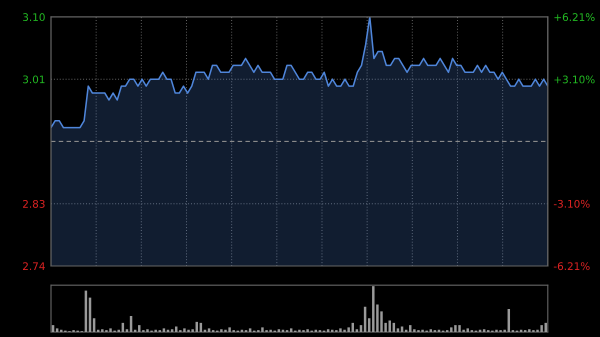 The height and width of the screenshot is (337, 600). I want to click on y-tick-label: 2.83, so click(34, 204).